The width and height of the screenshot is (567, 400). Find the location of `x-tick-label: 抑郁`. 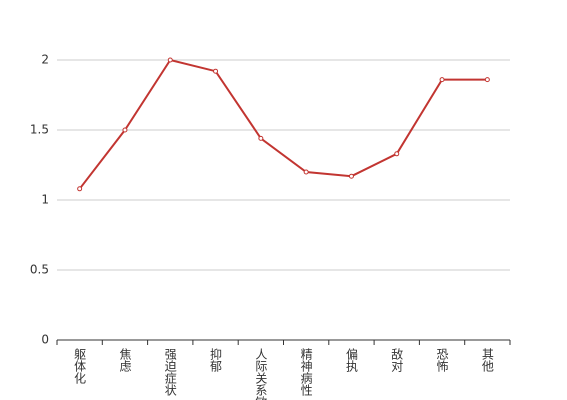

x-tick-label: 抑郁 is located at coordinates (216, 360).